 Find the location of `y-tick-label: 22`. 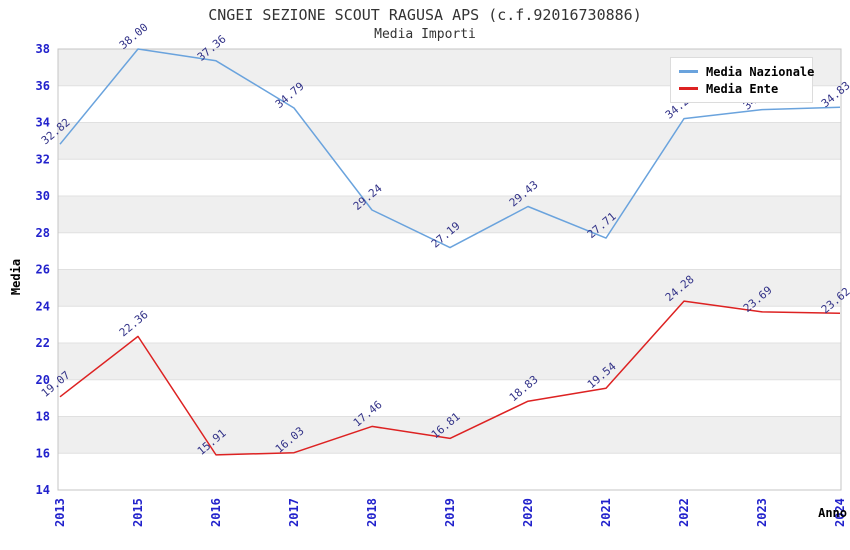

y-tick-label: 22 is located at coordinates (43, 343).